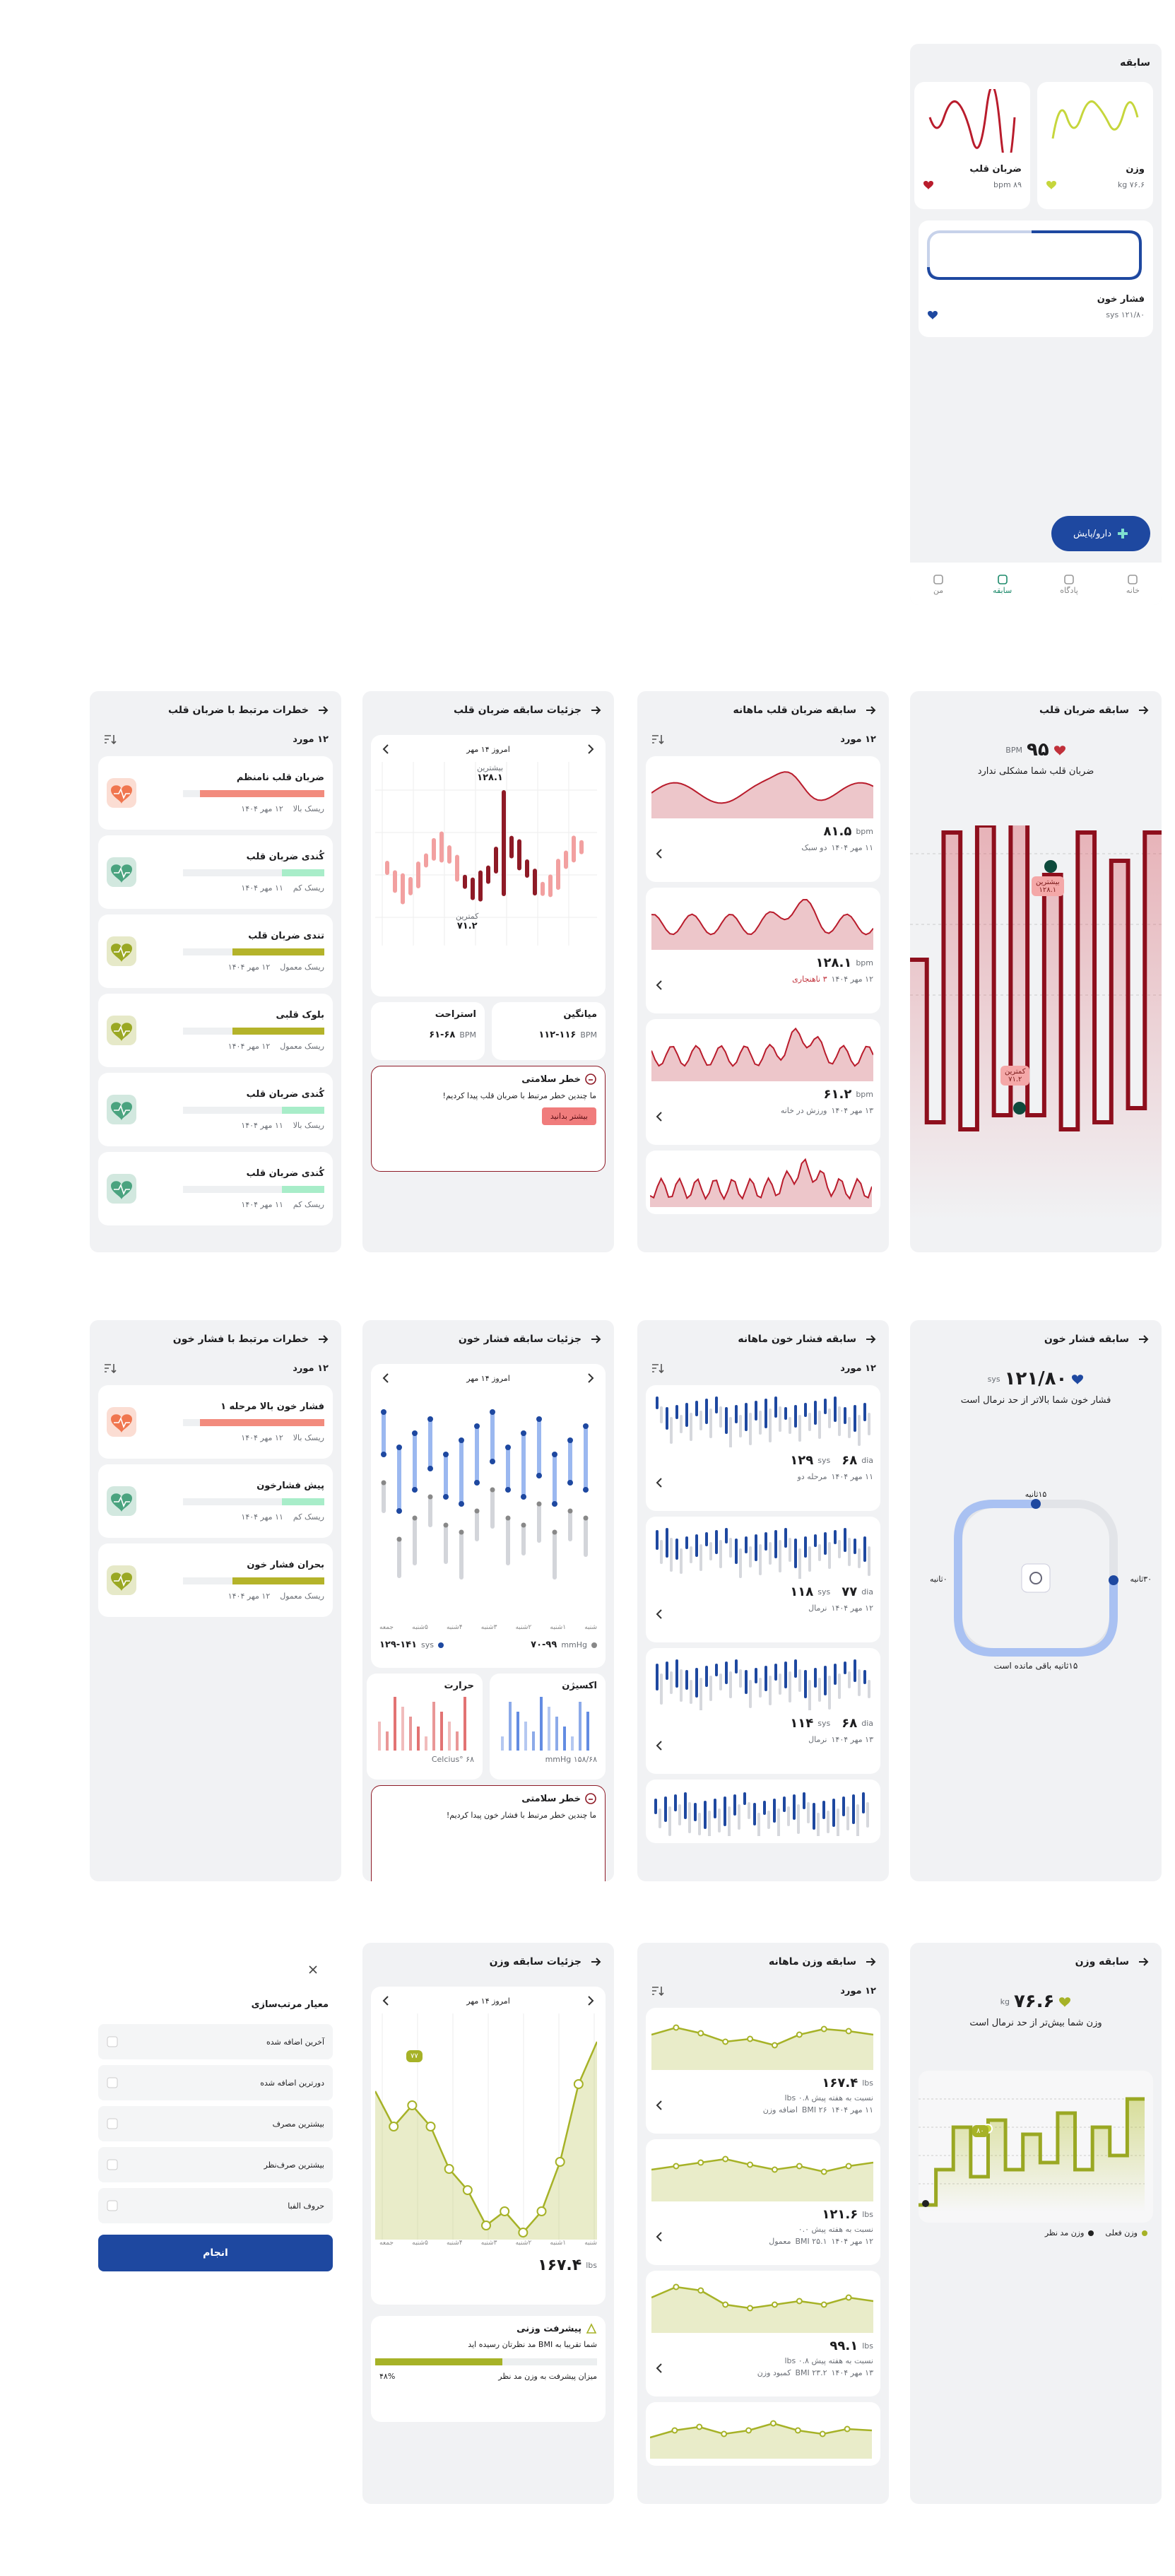  What do you see at coordinates (216, 2082) in the screenshot?
I see `row: دورترین اضافه شده` at bounding box center [216, 2082].